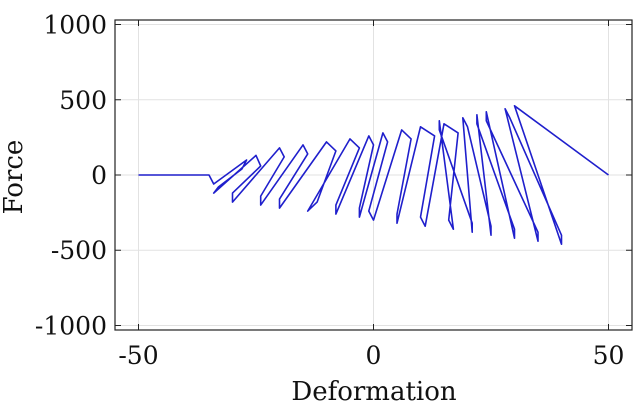 The image size is (641, 412). Describe the element at coordinates (374, 355) in the screenshot. I see `x-tick-label: 0` at that location.